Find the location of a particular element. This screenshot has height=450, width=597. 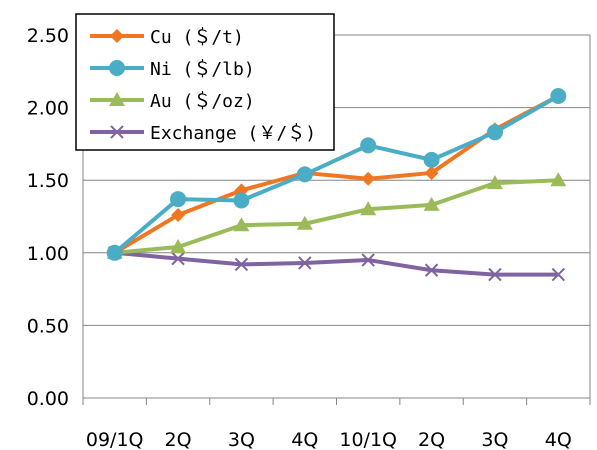

y-axis: 0.00 0.50 1.00 1.50 2.00 2.50 is located at coordinates (48, 217).